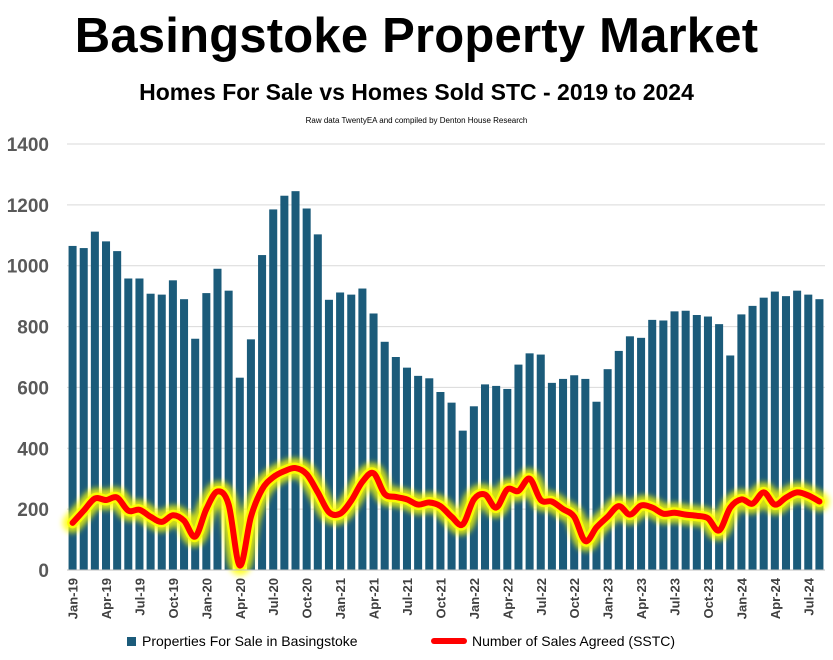 This screenshot has height=660, width=833. What do you see at coordinates (139, 597) in the screenshot?
I see `x-tick-label: Jul-19` at bounding box center [139, 597].